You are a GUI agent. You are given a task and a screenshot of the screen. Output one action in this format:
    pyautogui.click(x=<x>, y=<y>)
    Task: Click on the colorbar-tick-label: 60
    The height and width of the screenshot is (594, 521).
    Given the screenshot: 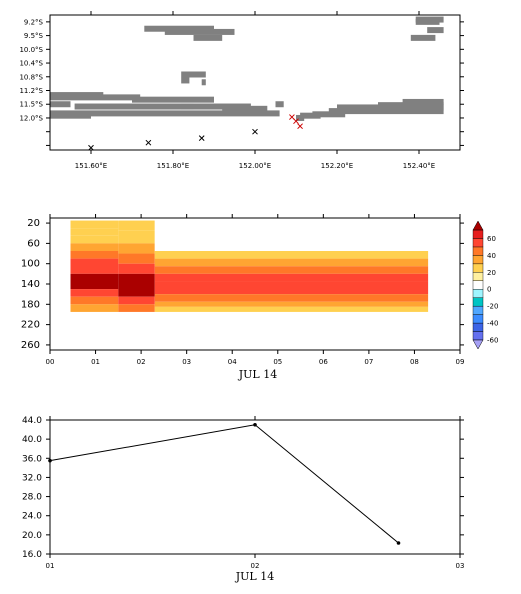 What is the action you would take?
    pyautogui.click(x=491, y=239)
    